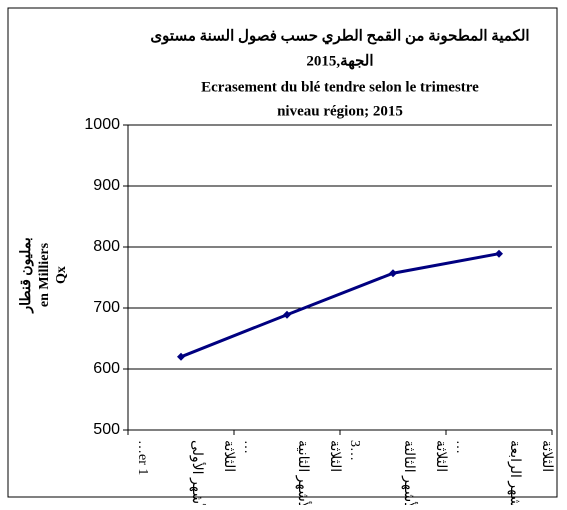  I want to click on x-tick-label: الأشهر الثالثة, so click(410, 472).